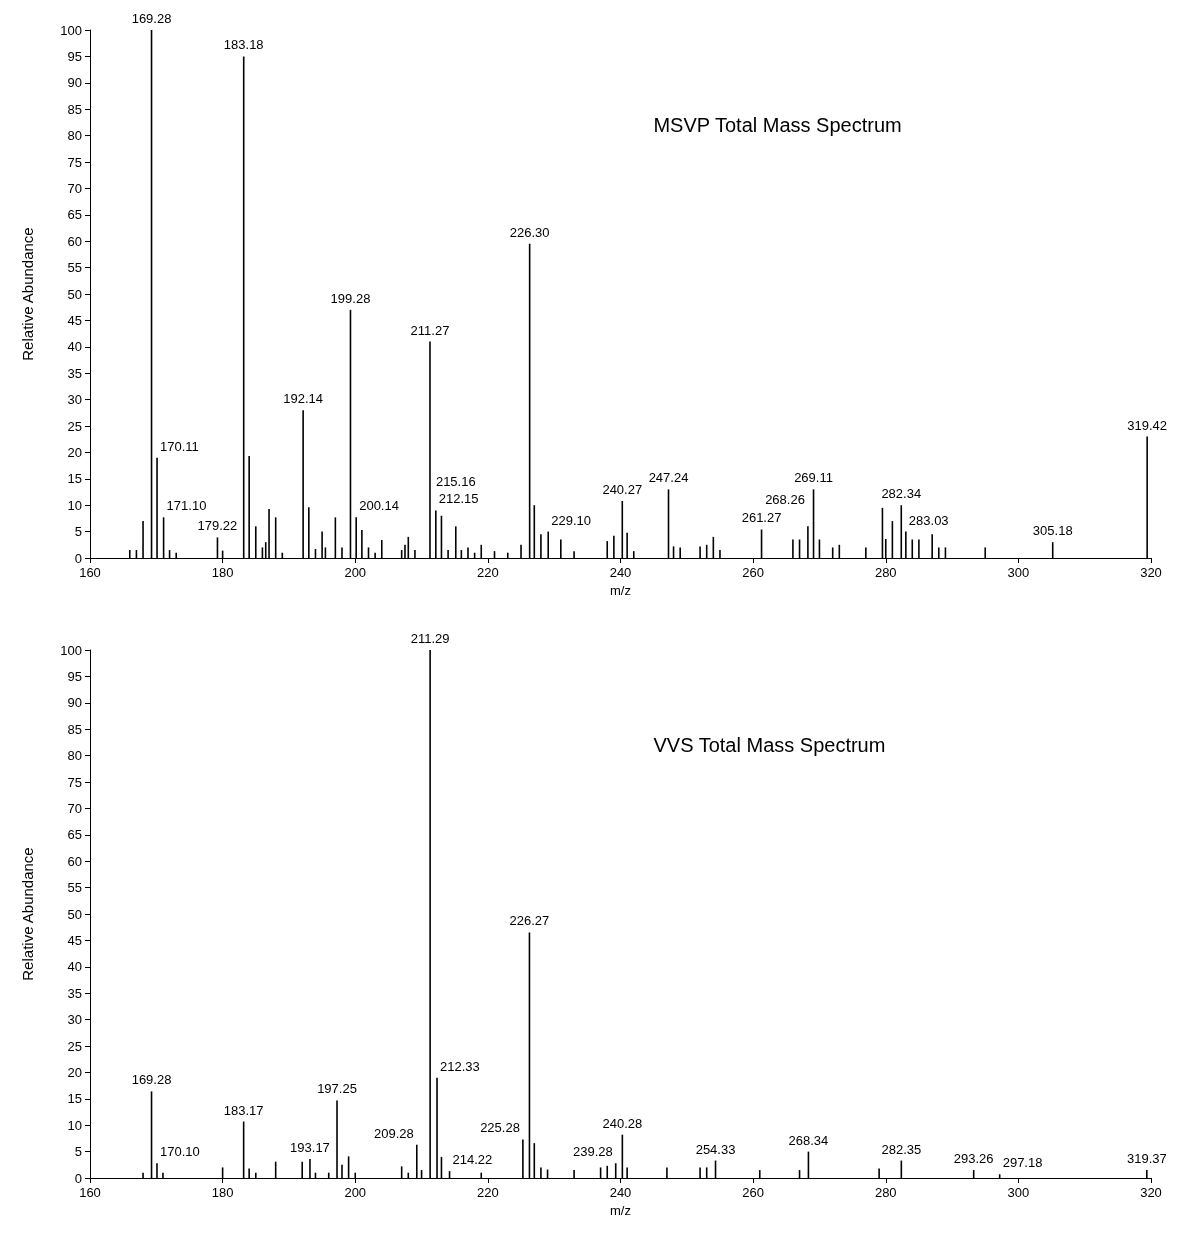  Describe the element at coordinates (592, 1152) in the screenshot. I see `annotation: 239.28` at that location.